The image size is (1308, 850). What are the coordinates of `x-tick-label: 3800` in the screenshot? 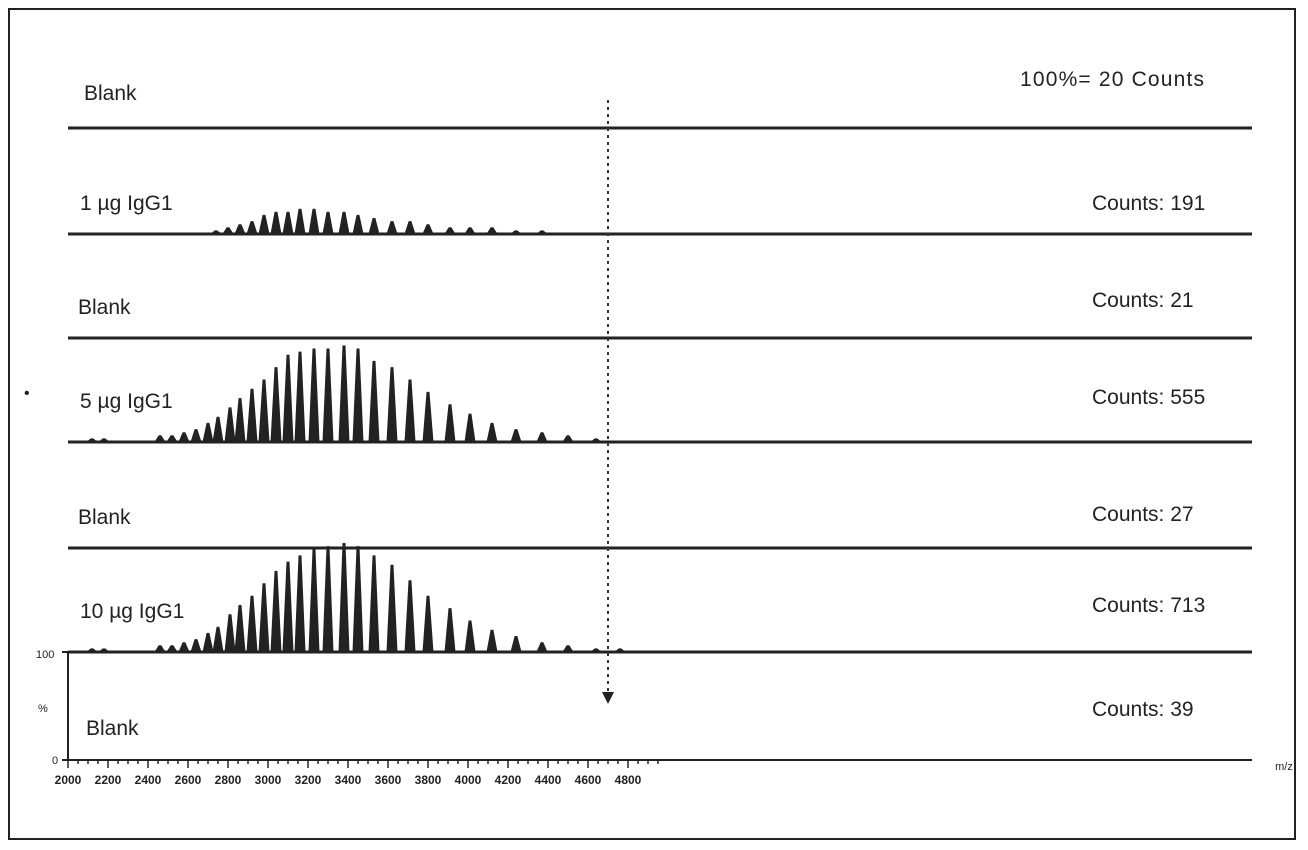 It's located at (428, 780).